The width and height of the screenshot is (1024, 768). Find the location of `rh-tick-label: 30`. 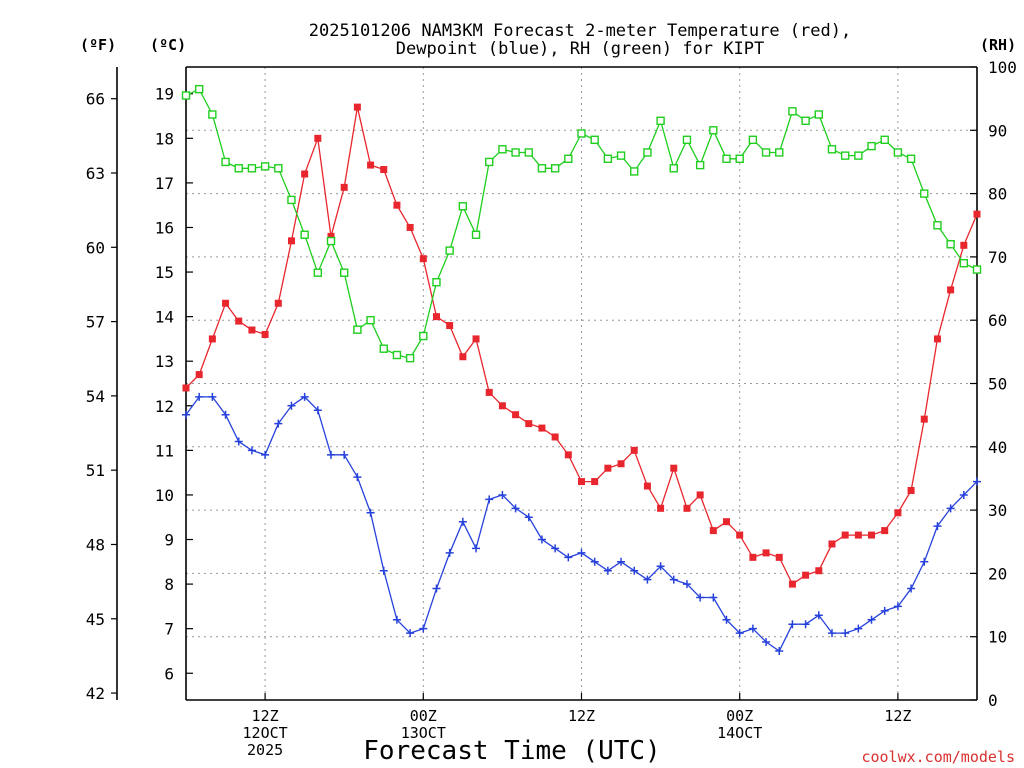

rh-tick-label: 30 is located at coordinates (997, 510).